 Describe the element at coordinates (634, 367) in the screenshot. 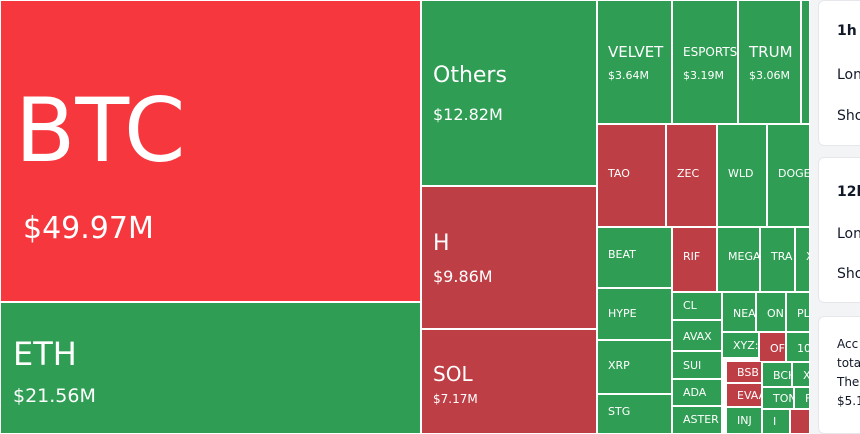

I see `tile-xrp: XRP` at that location.